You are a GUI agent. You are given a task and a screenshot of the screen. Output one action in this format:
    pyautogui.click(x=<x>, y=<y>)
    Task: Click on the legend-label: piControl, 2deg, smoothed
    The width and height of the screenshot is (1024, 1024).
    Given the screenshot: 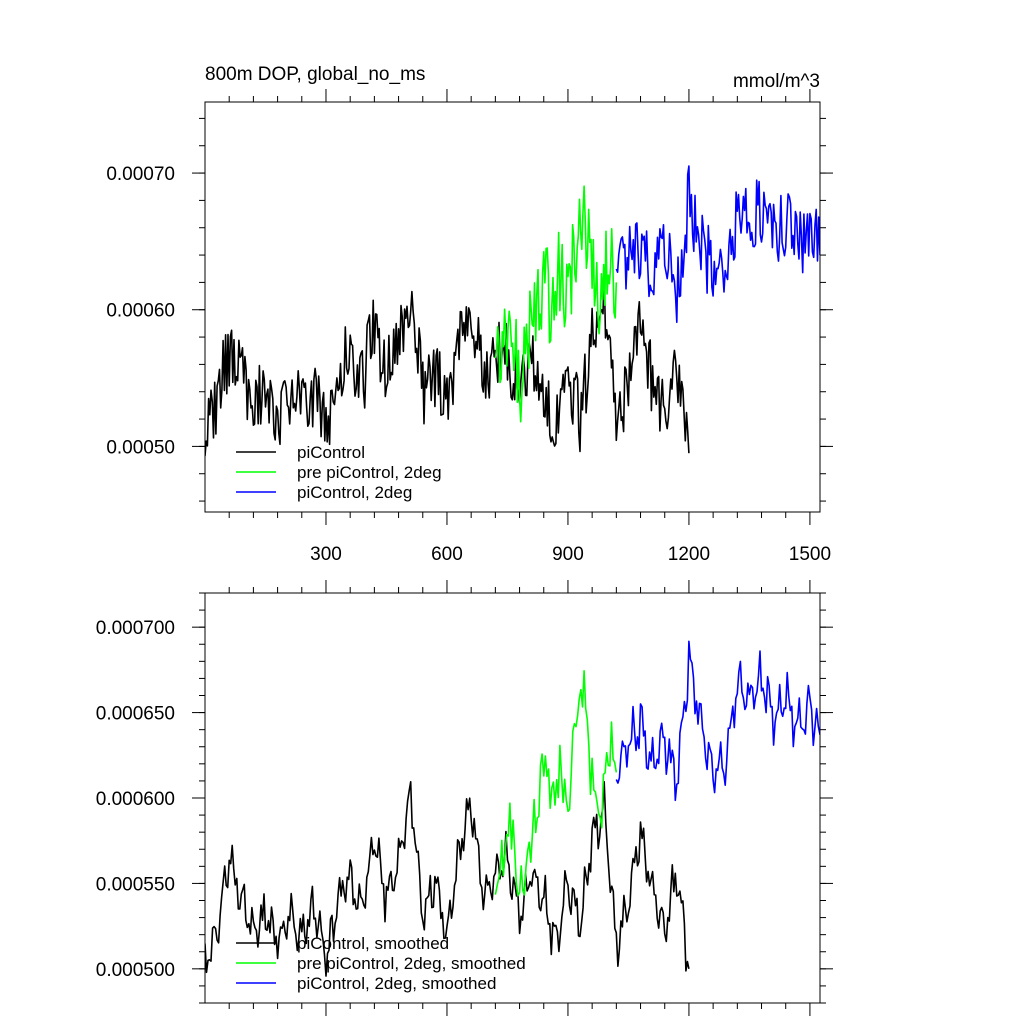 What is the action you would take?
    pyautogui.click(x=396, y=983)
    